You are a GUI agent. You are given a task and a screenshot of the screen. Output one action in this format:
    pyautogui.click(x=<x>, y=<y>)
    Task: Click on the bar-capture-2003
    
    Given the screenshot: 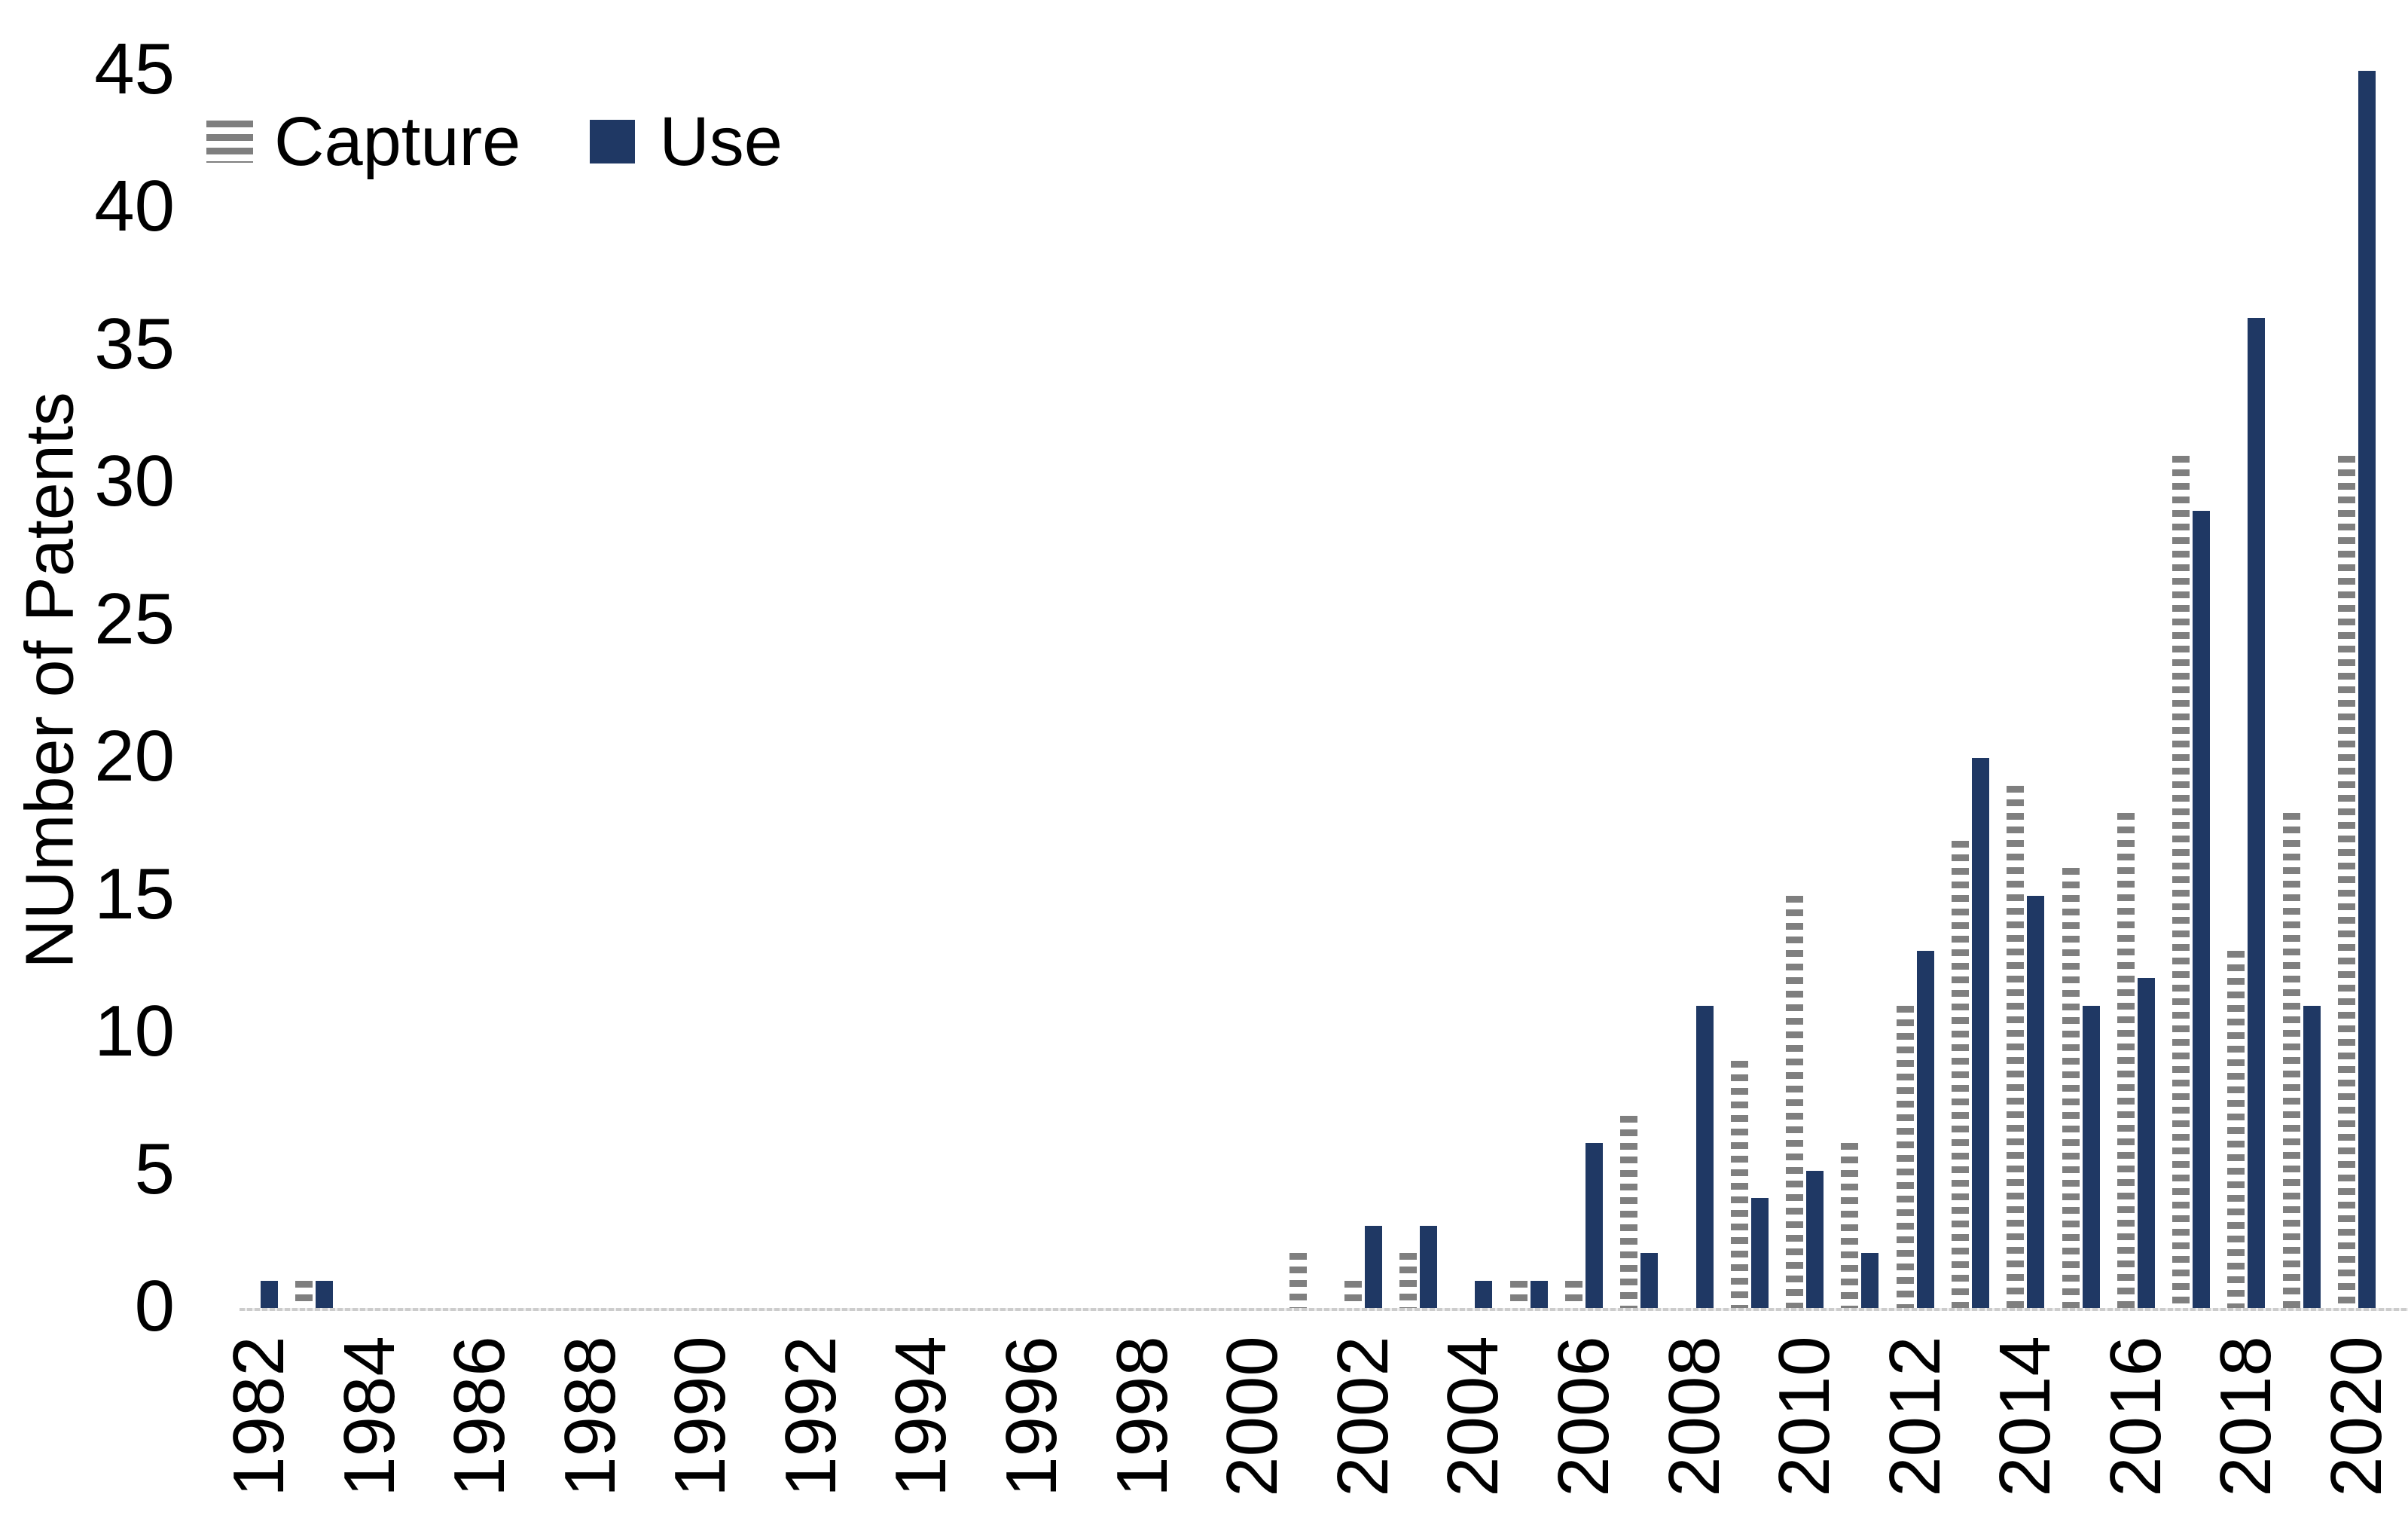 What is the action you would take?
    pyautogui.click(x=1408, y=1280)
    